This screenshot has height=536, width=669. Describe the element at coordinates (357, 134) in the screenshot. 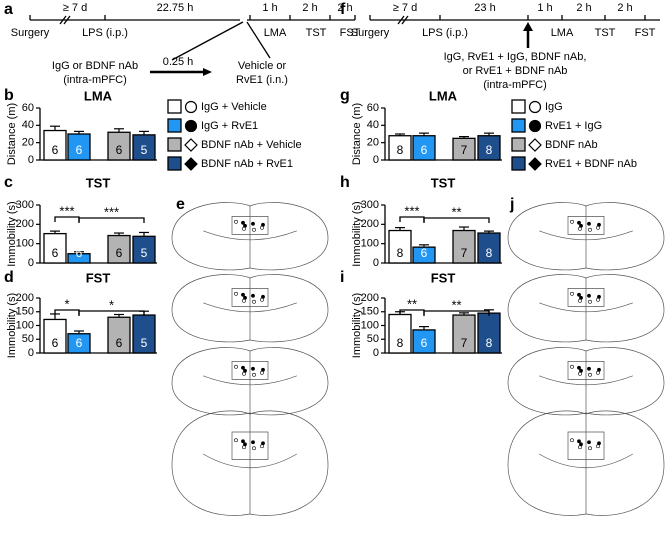

I see `y-axis-label: Distance (m)` at that location.